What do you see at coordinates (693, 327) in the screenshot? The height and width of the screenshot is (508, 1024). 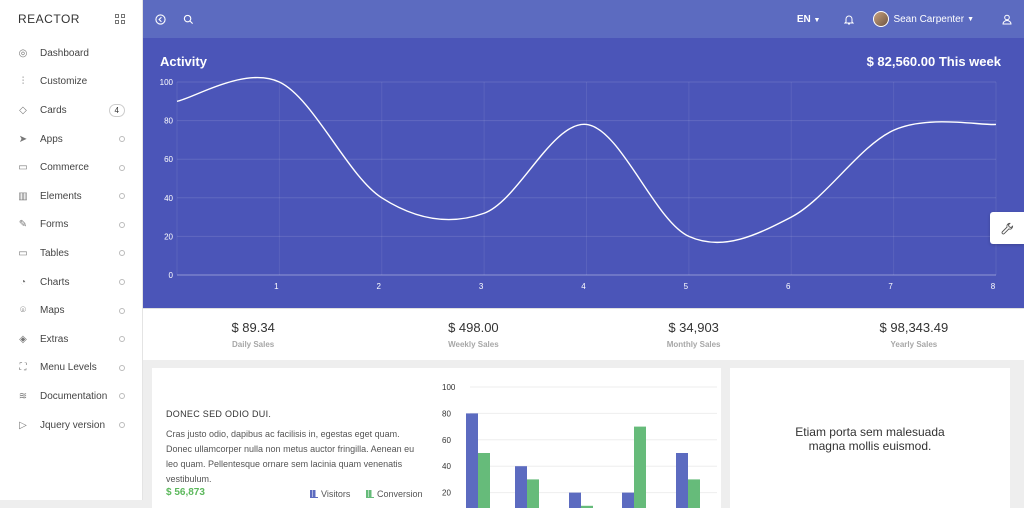 I see `stat-value: $ 34,903` at bounding box center [693, 327].